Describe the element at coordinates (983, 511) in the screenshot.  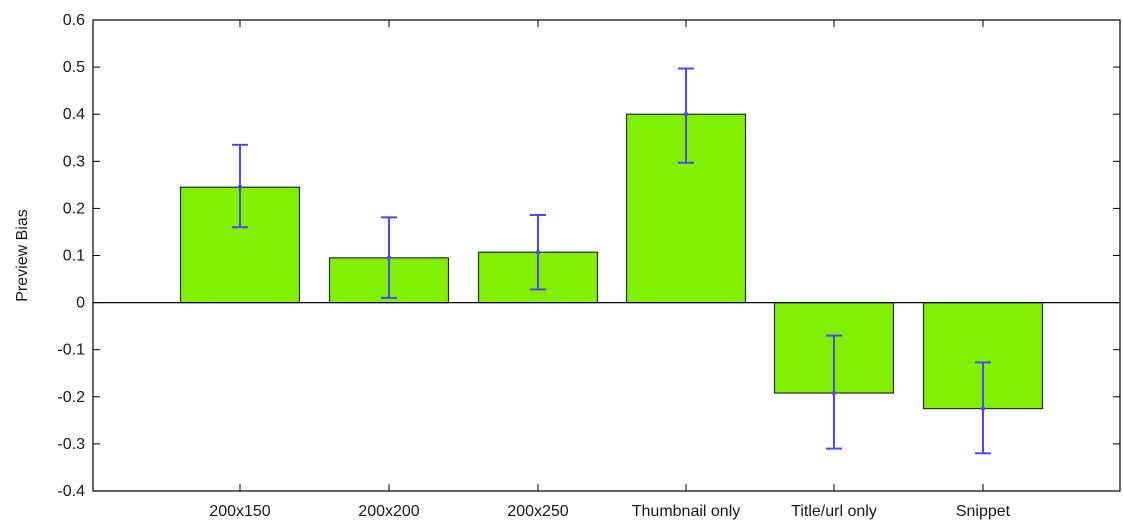
I see `x-tick-label: Snippet` at that location.